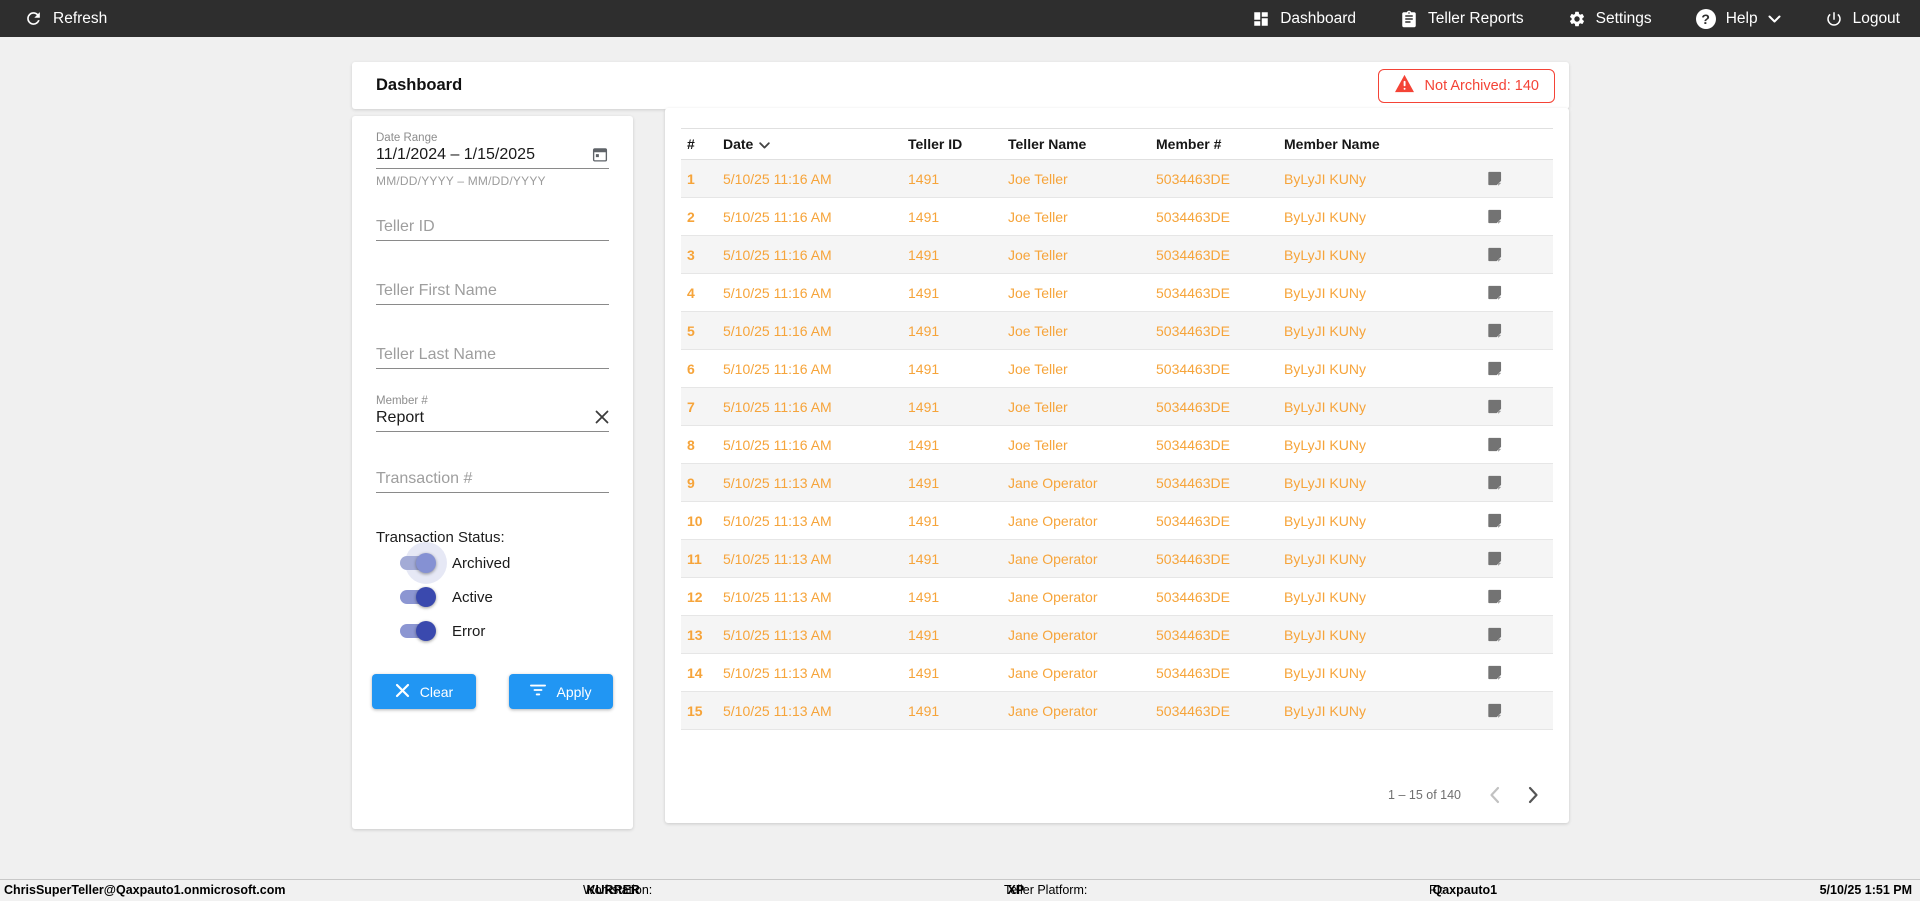  Describe the element at coordinates (65, 18) in the screenshot. I see `refresh-button: Refresh` at that location.